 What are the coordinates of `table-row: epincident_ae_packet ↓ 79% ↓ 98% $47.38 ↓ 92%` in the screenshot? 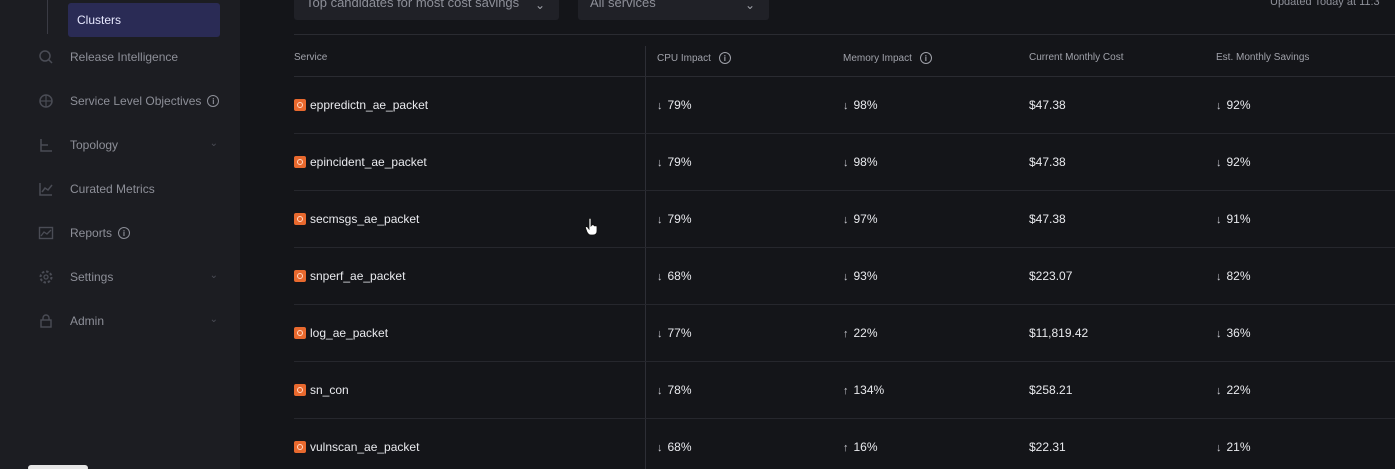 It's located at (844, 162).